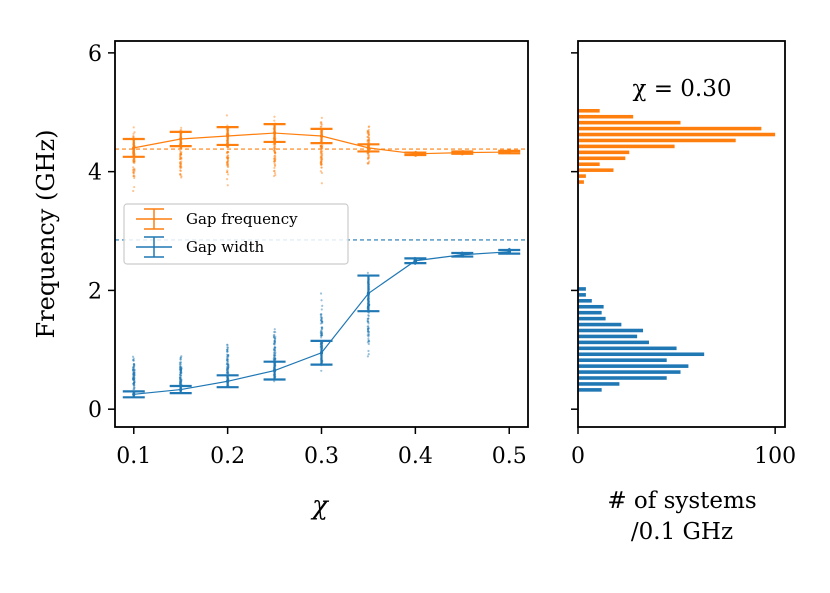  What do you see at coordinates (236, 234) in the screenshot?
I see `legend-box` at bounding box center [236, 234].